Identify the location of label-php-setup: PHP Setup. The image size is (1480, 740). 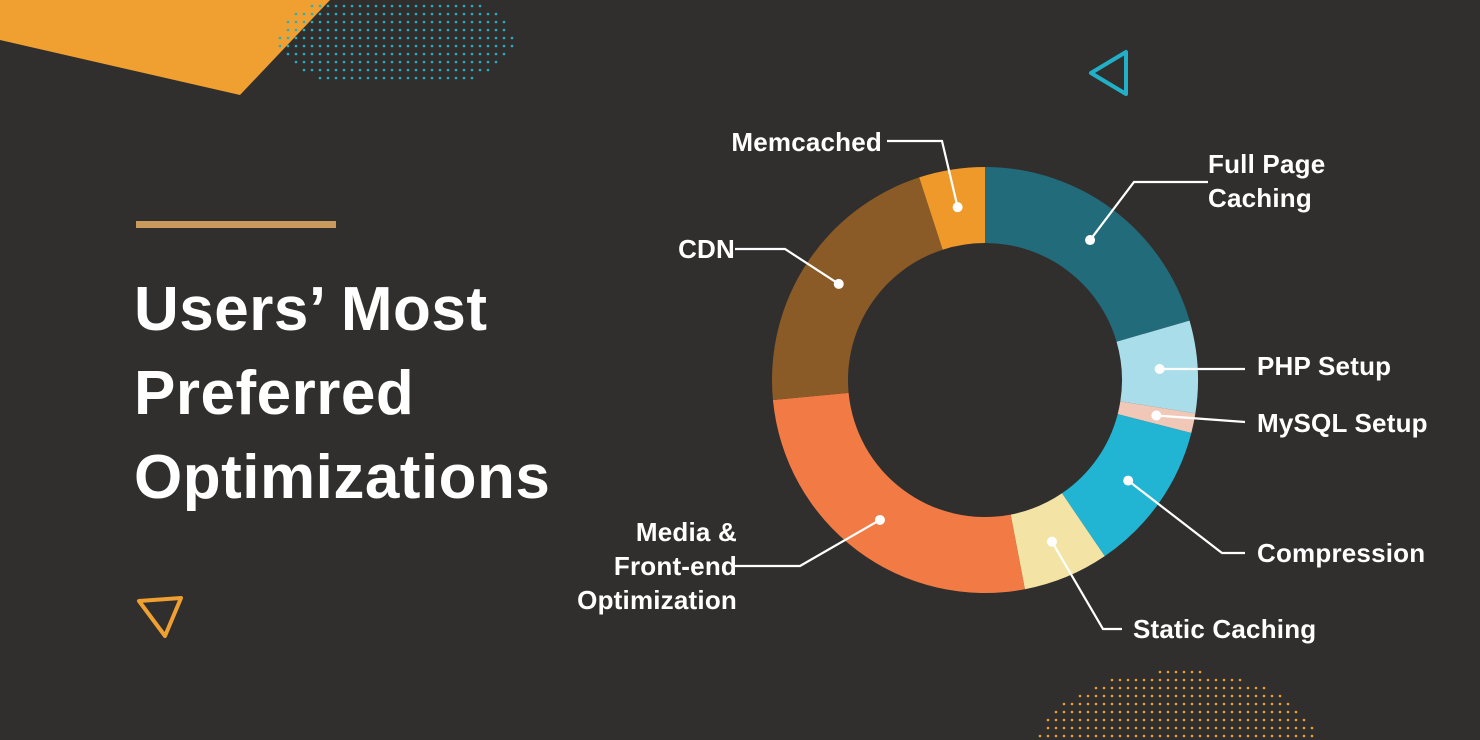
(1324, 366).